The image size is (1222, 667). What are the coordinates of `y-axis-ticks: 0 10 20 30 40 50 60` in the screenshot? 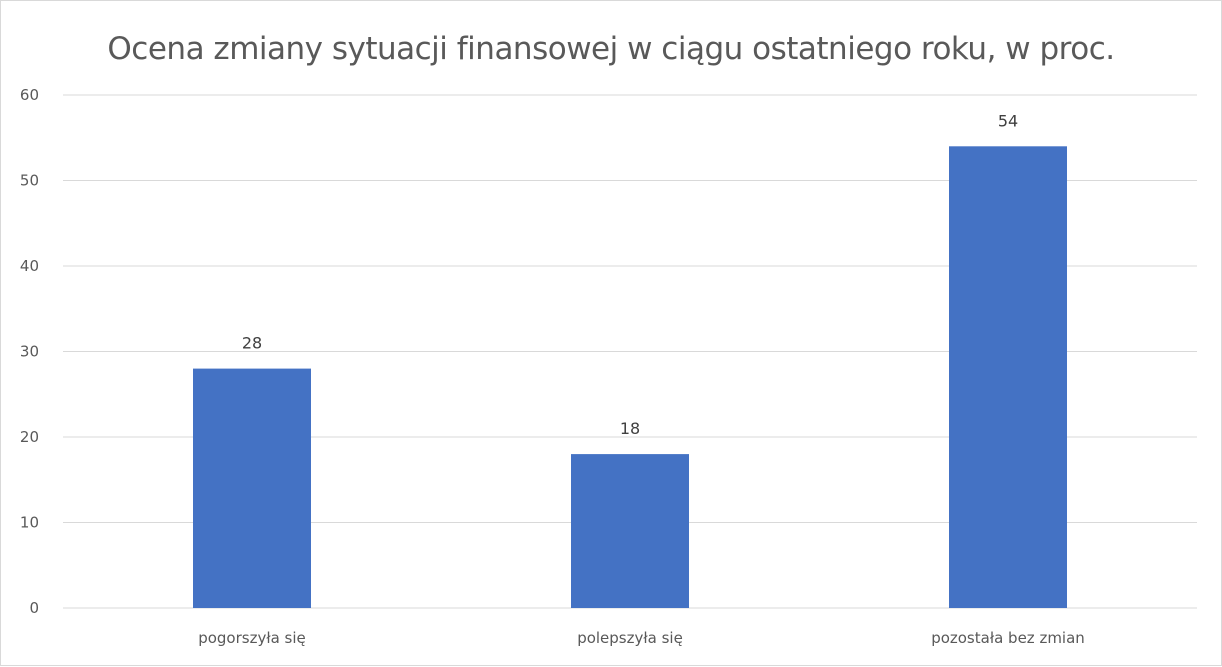 It's located at (29, 351).